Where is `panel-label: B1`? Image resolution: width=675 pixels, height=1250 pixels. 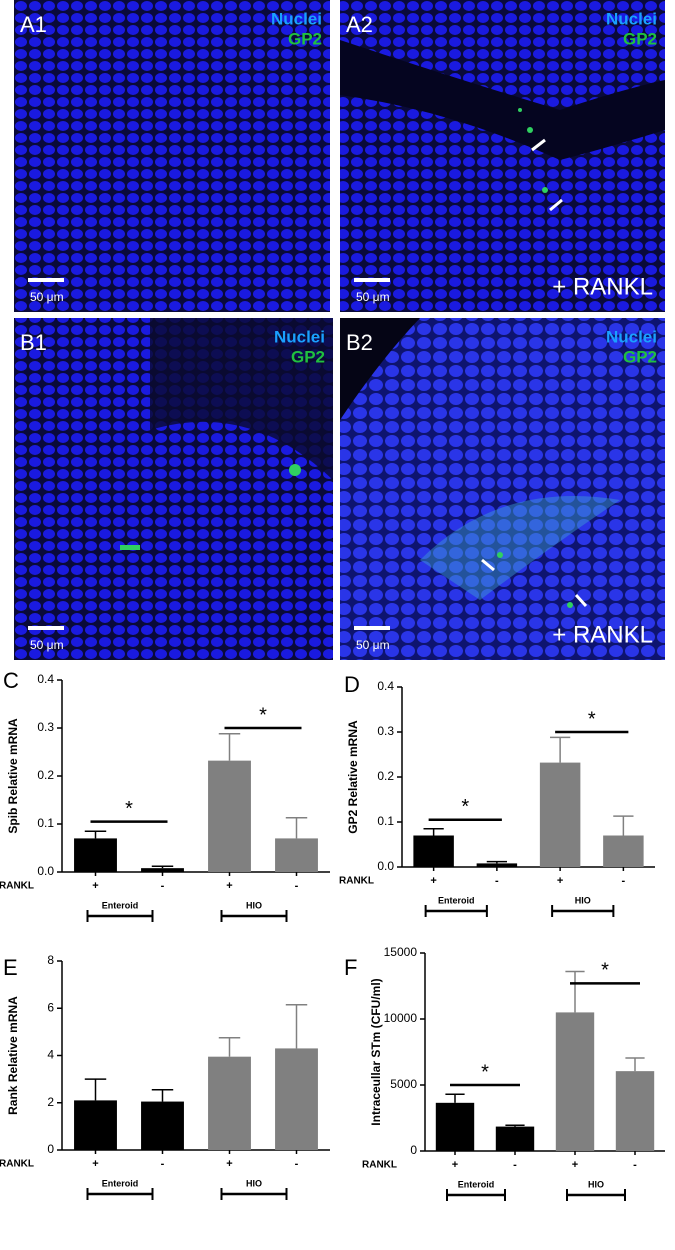
panel-label: B1 is located at coordinates (33, 342).